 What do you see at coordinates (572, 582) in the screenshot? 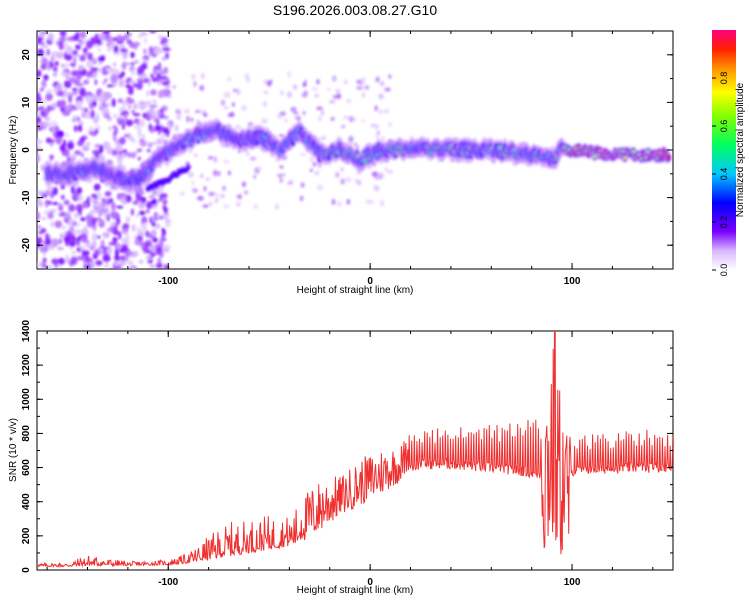
I see `x-tick-label: 100` at bounding box center [572, 582].